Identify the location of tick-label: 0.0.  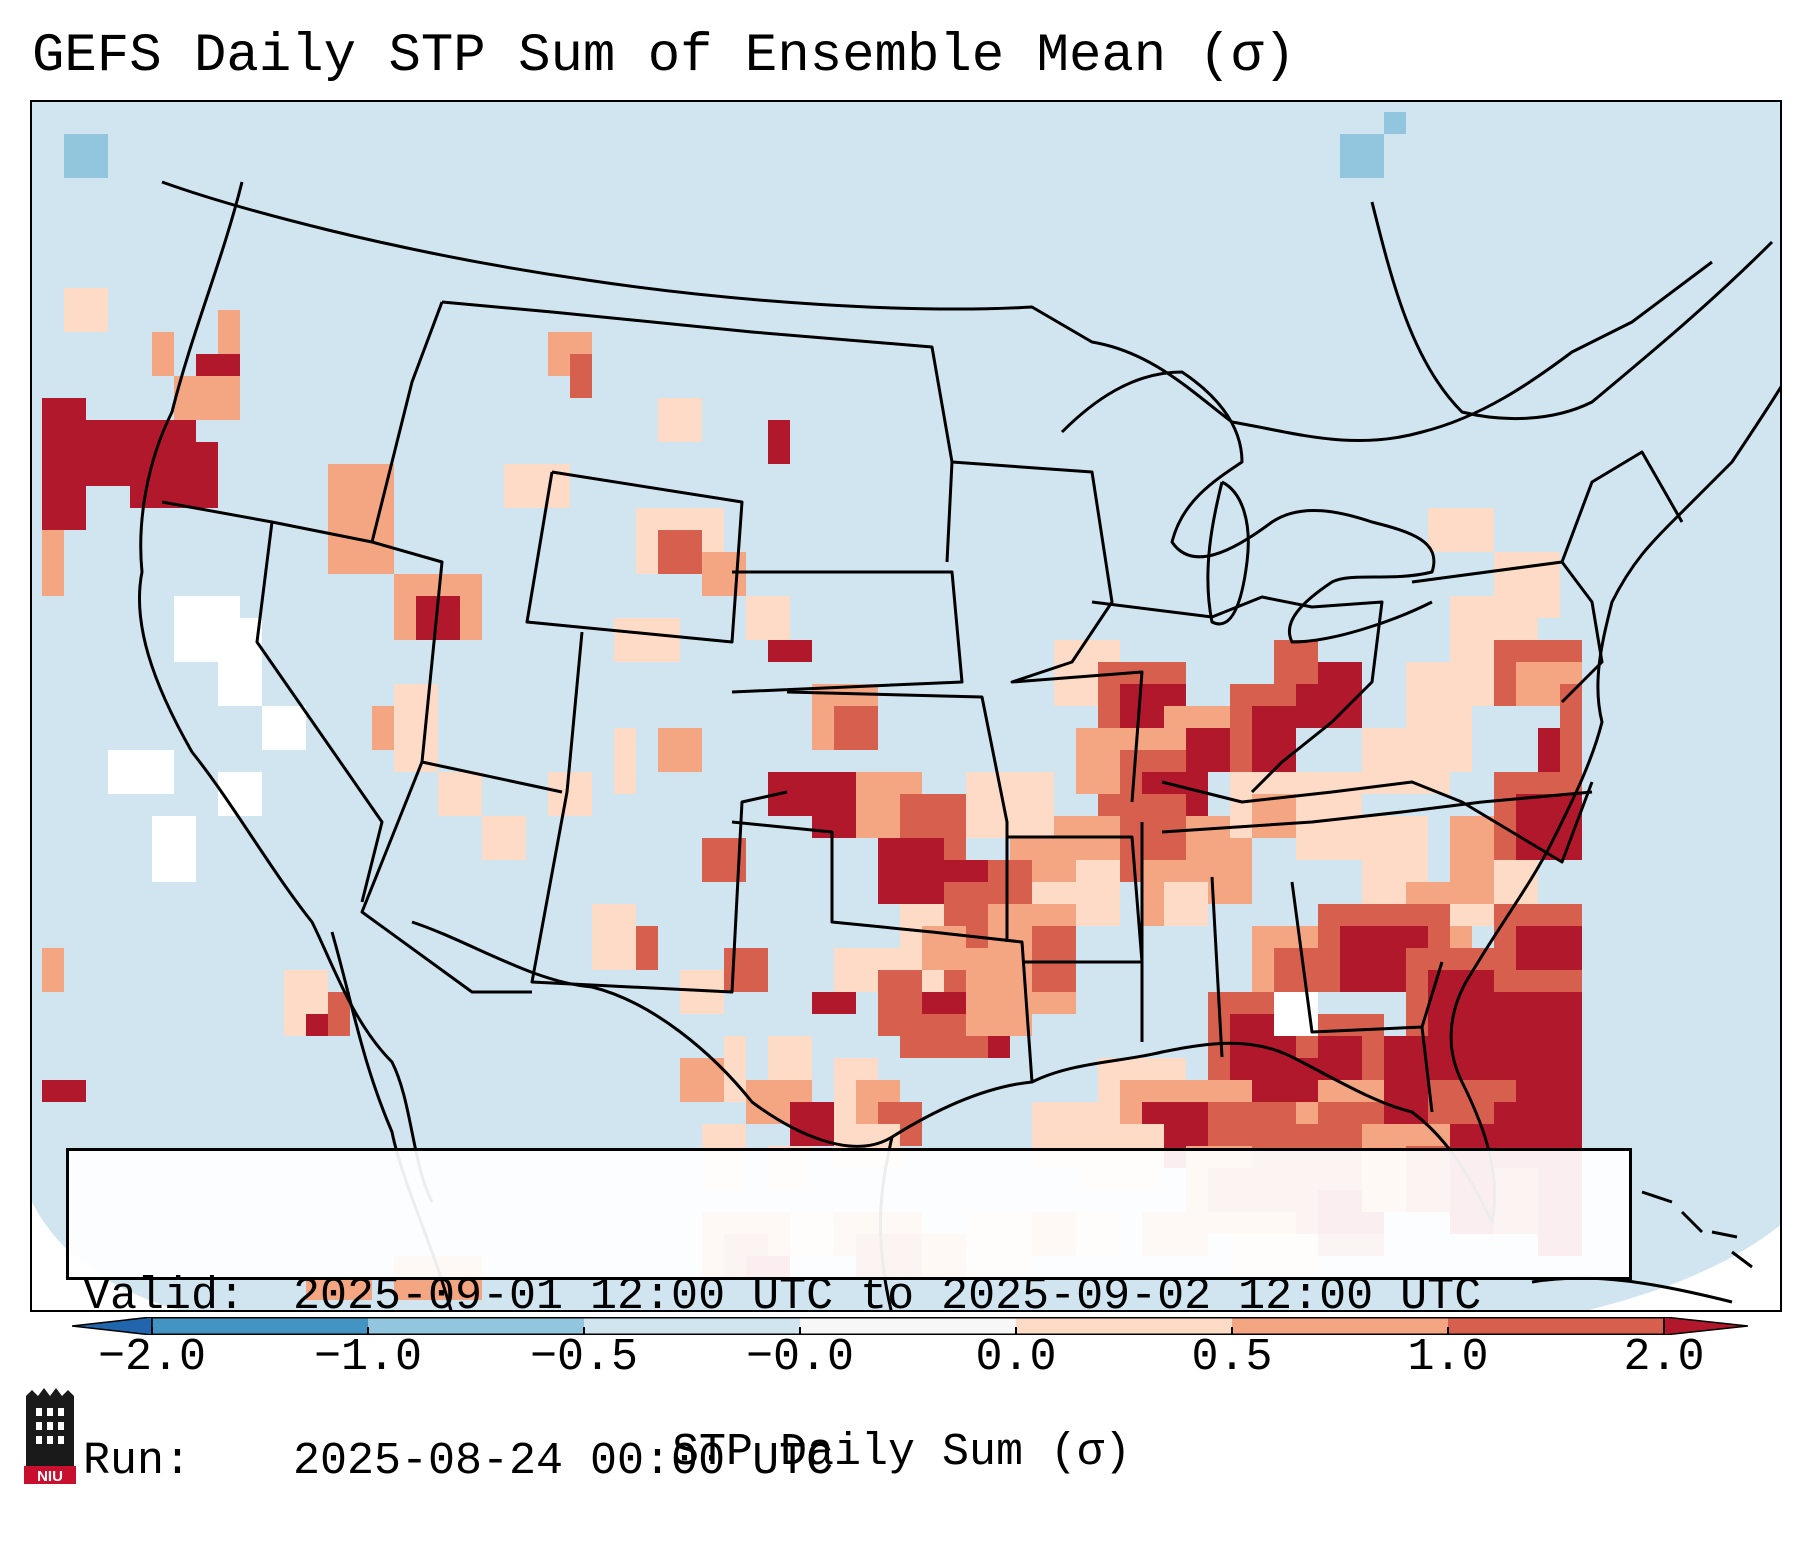
(1016, 1357).